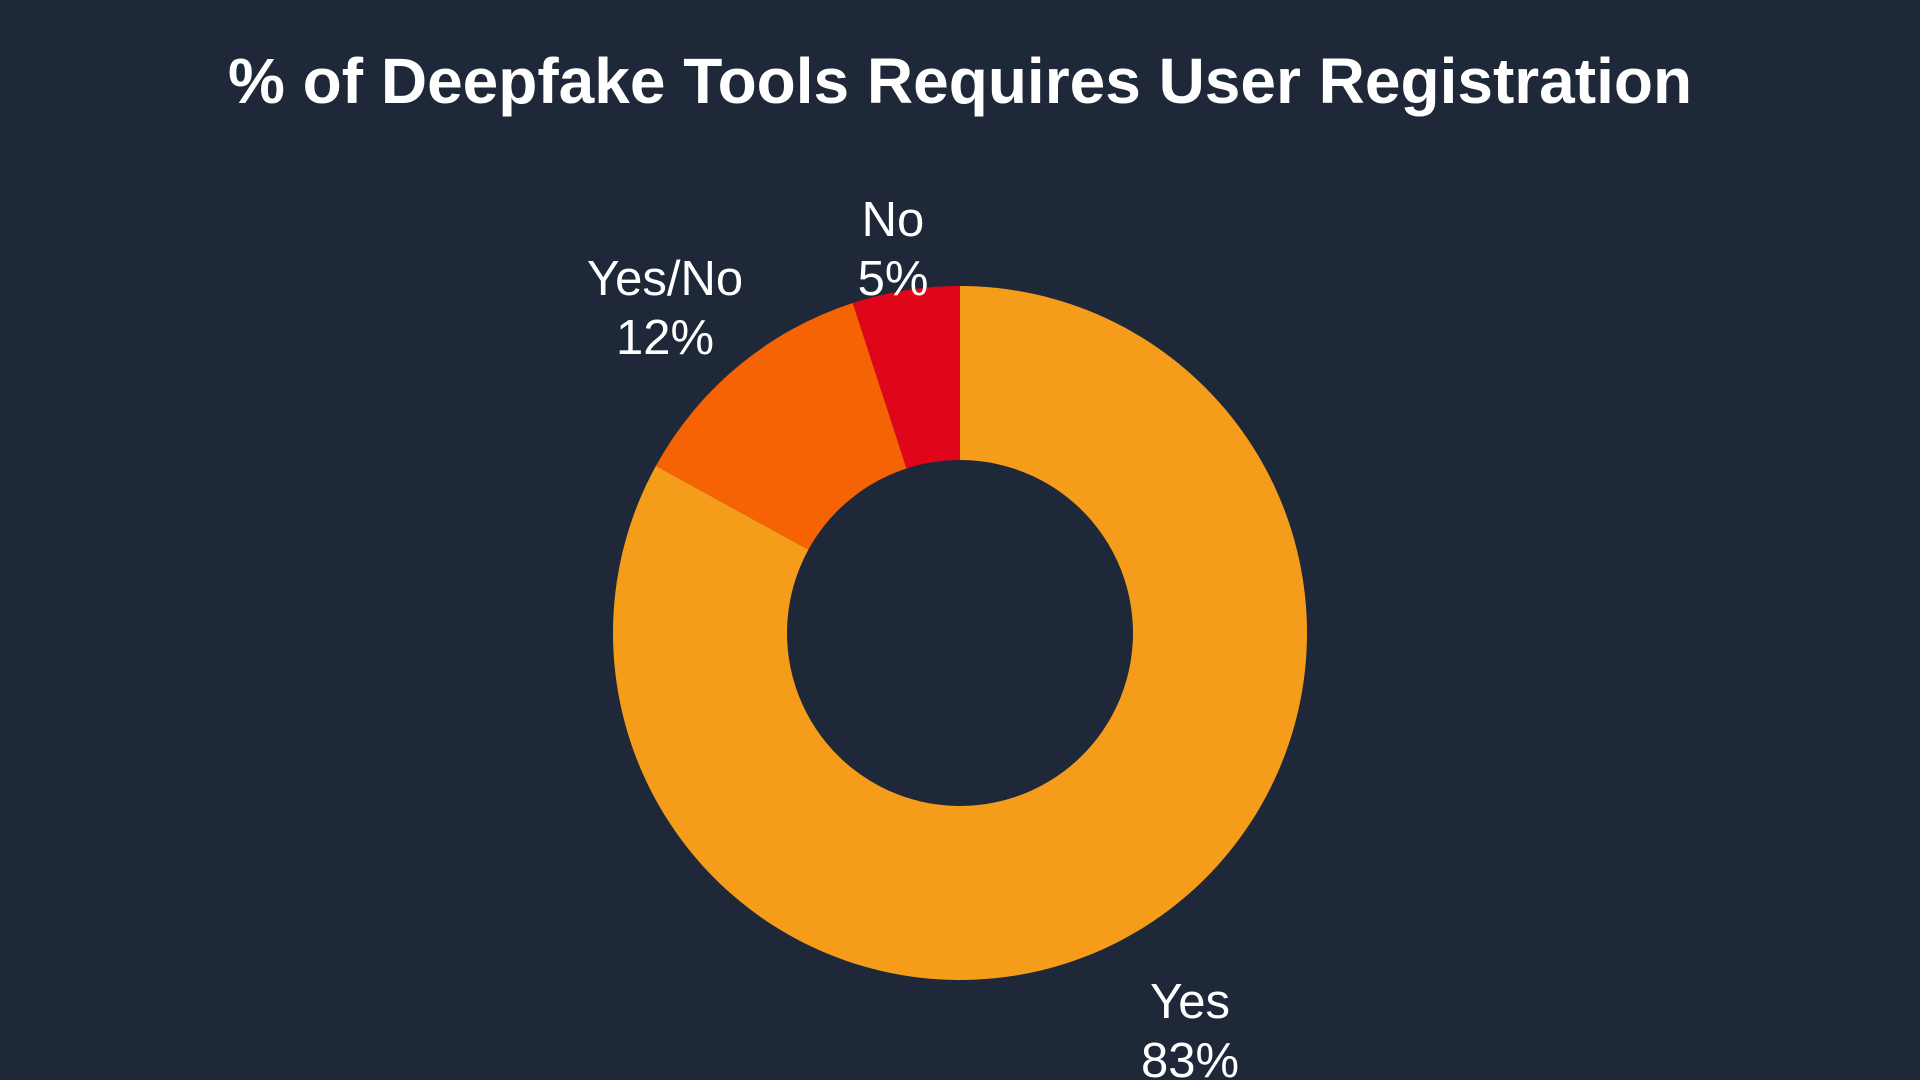 The height and width of the screenshot is (1080, 1920). What do you see at coordinates (1190, 1002) in the screenshot?
I see `slice-category-label: Yes` at bounding box center [1190, 1002].